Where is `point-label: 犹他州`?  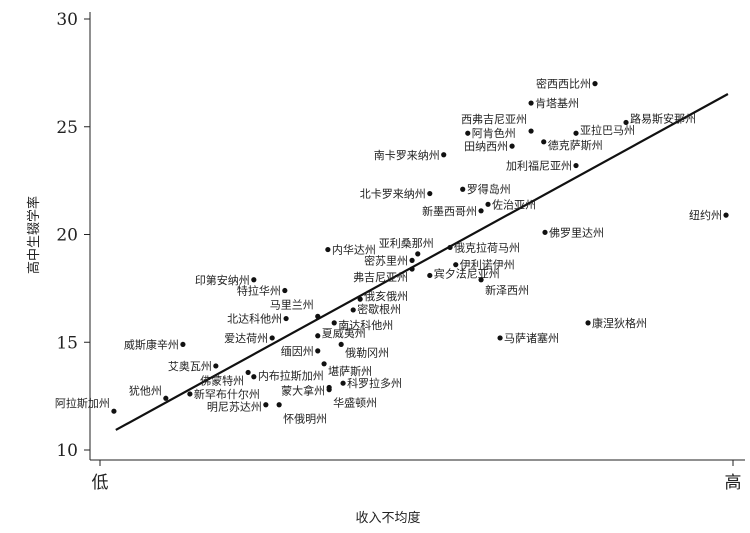
point-label: 犹他州 is located at coordinates (145, 390).